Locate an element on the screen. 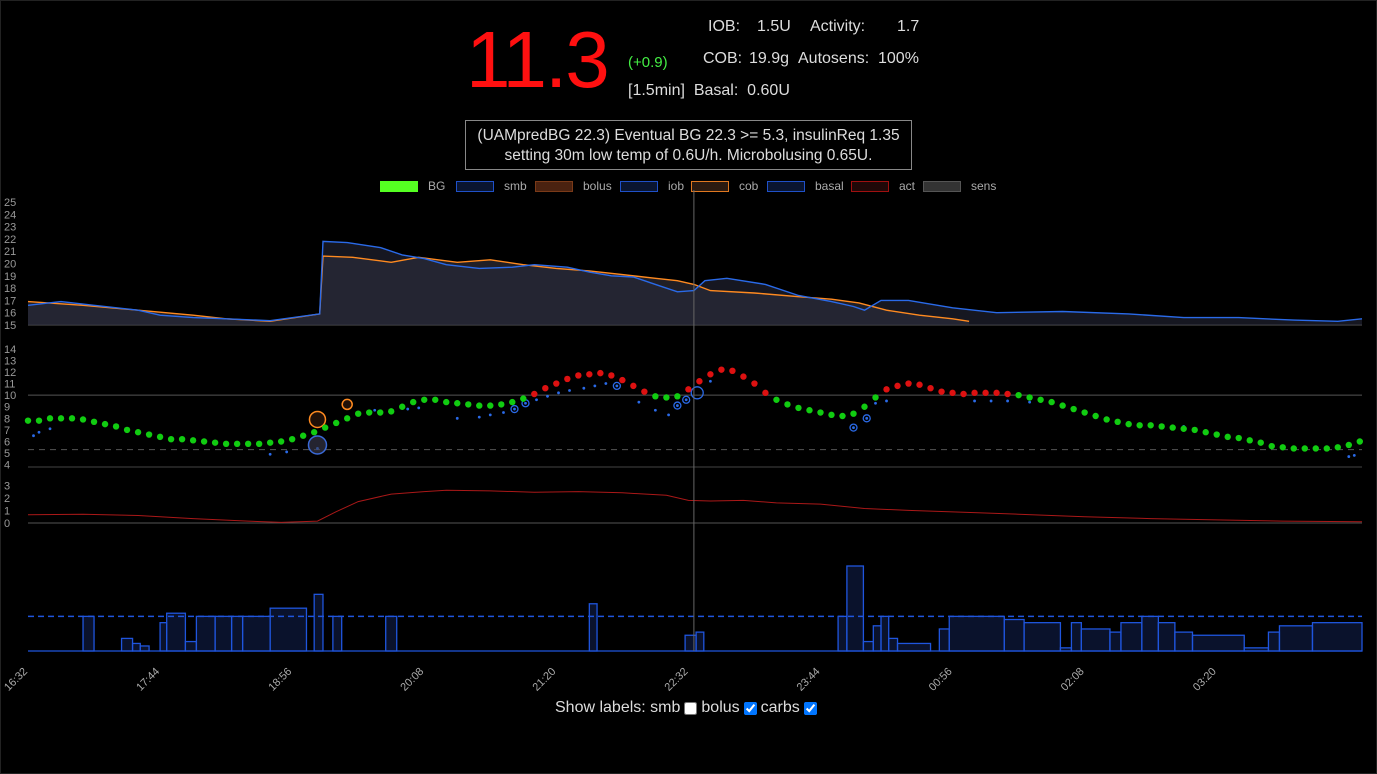 This screenshot has height=774, width=1377. y-tick-iob_cob-15: 15 is located at coordinates (10, 326).